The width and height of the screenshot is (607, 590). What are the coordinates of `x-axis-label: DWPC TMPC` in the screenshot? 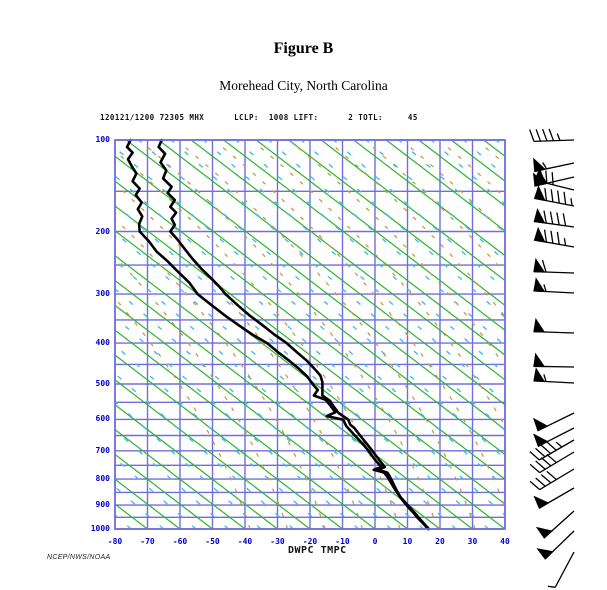 It's located at (317, 550).